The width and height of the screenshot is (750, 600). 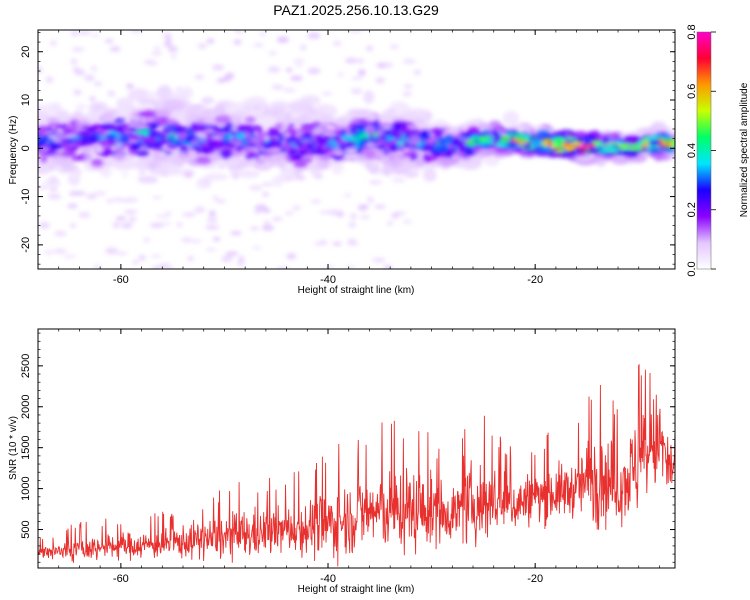 What do you see at coordinates (692, 268) in the screenshot?
I see `colorbar-tick-label: 0.0` at bounding box center [692, 268].